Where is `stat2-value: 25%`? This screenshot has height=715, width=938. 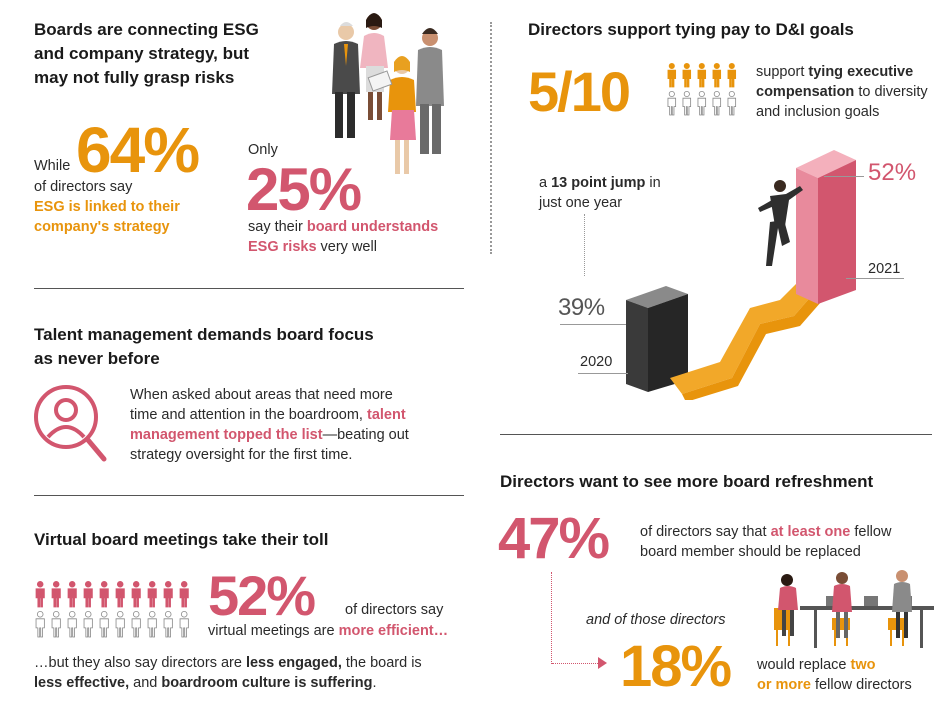
stat2-value: 25% is located at coordinates (304, 189).